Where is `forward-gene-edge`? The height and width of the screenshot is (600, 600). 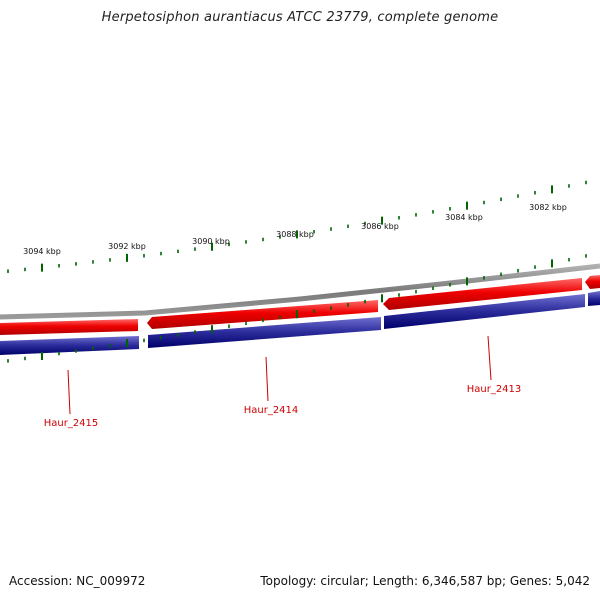
forward-gene-edge is located at coordinates (592, 282).